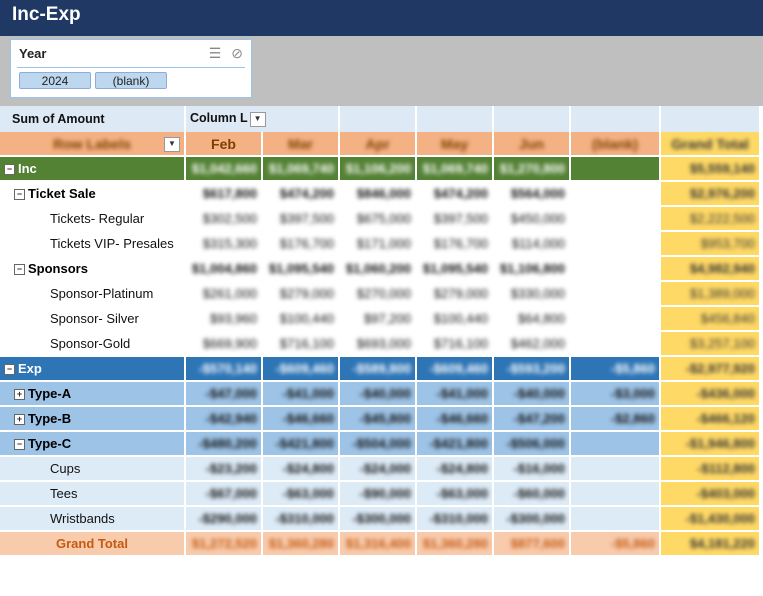 The height and width of the screenshot is (596, 763). What do you see at coordinates (532, 444) in the screenshot?
I see `value-cell: -$506,000` at bounding box center [532, 444].